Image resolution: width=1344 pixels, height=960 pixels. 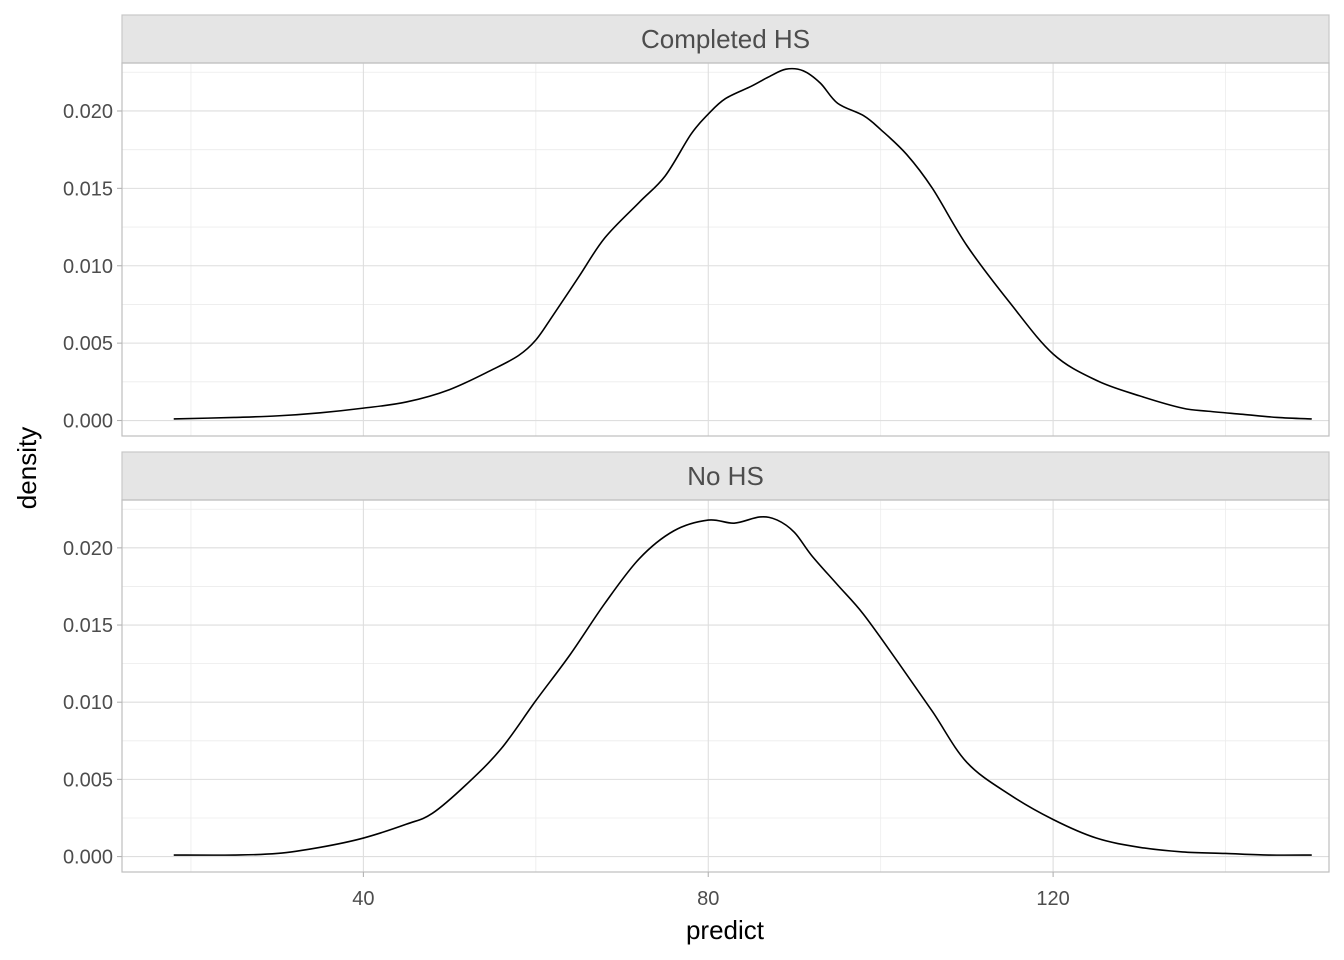 I want to click on y-axis-title: density, so click(x=27, y=468).